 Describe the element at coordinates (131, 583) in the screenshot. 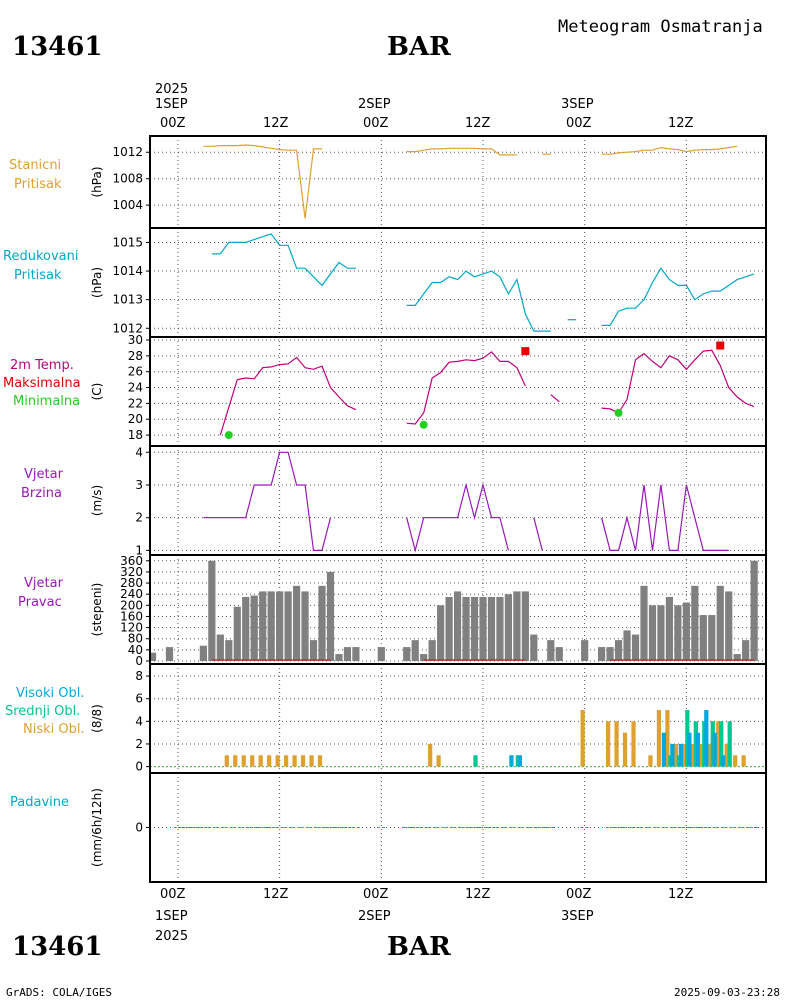

I see `y-tick-label: 280` at that location.